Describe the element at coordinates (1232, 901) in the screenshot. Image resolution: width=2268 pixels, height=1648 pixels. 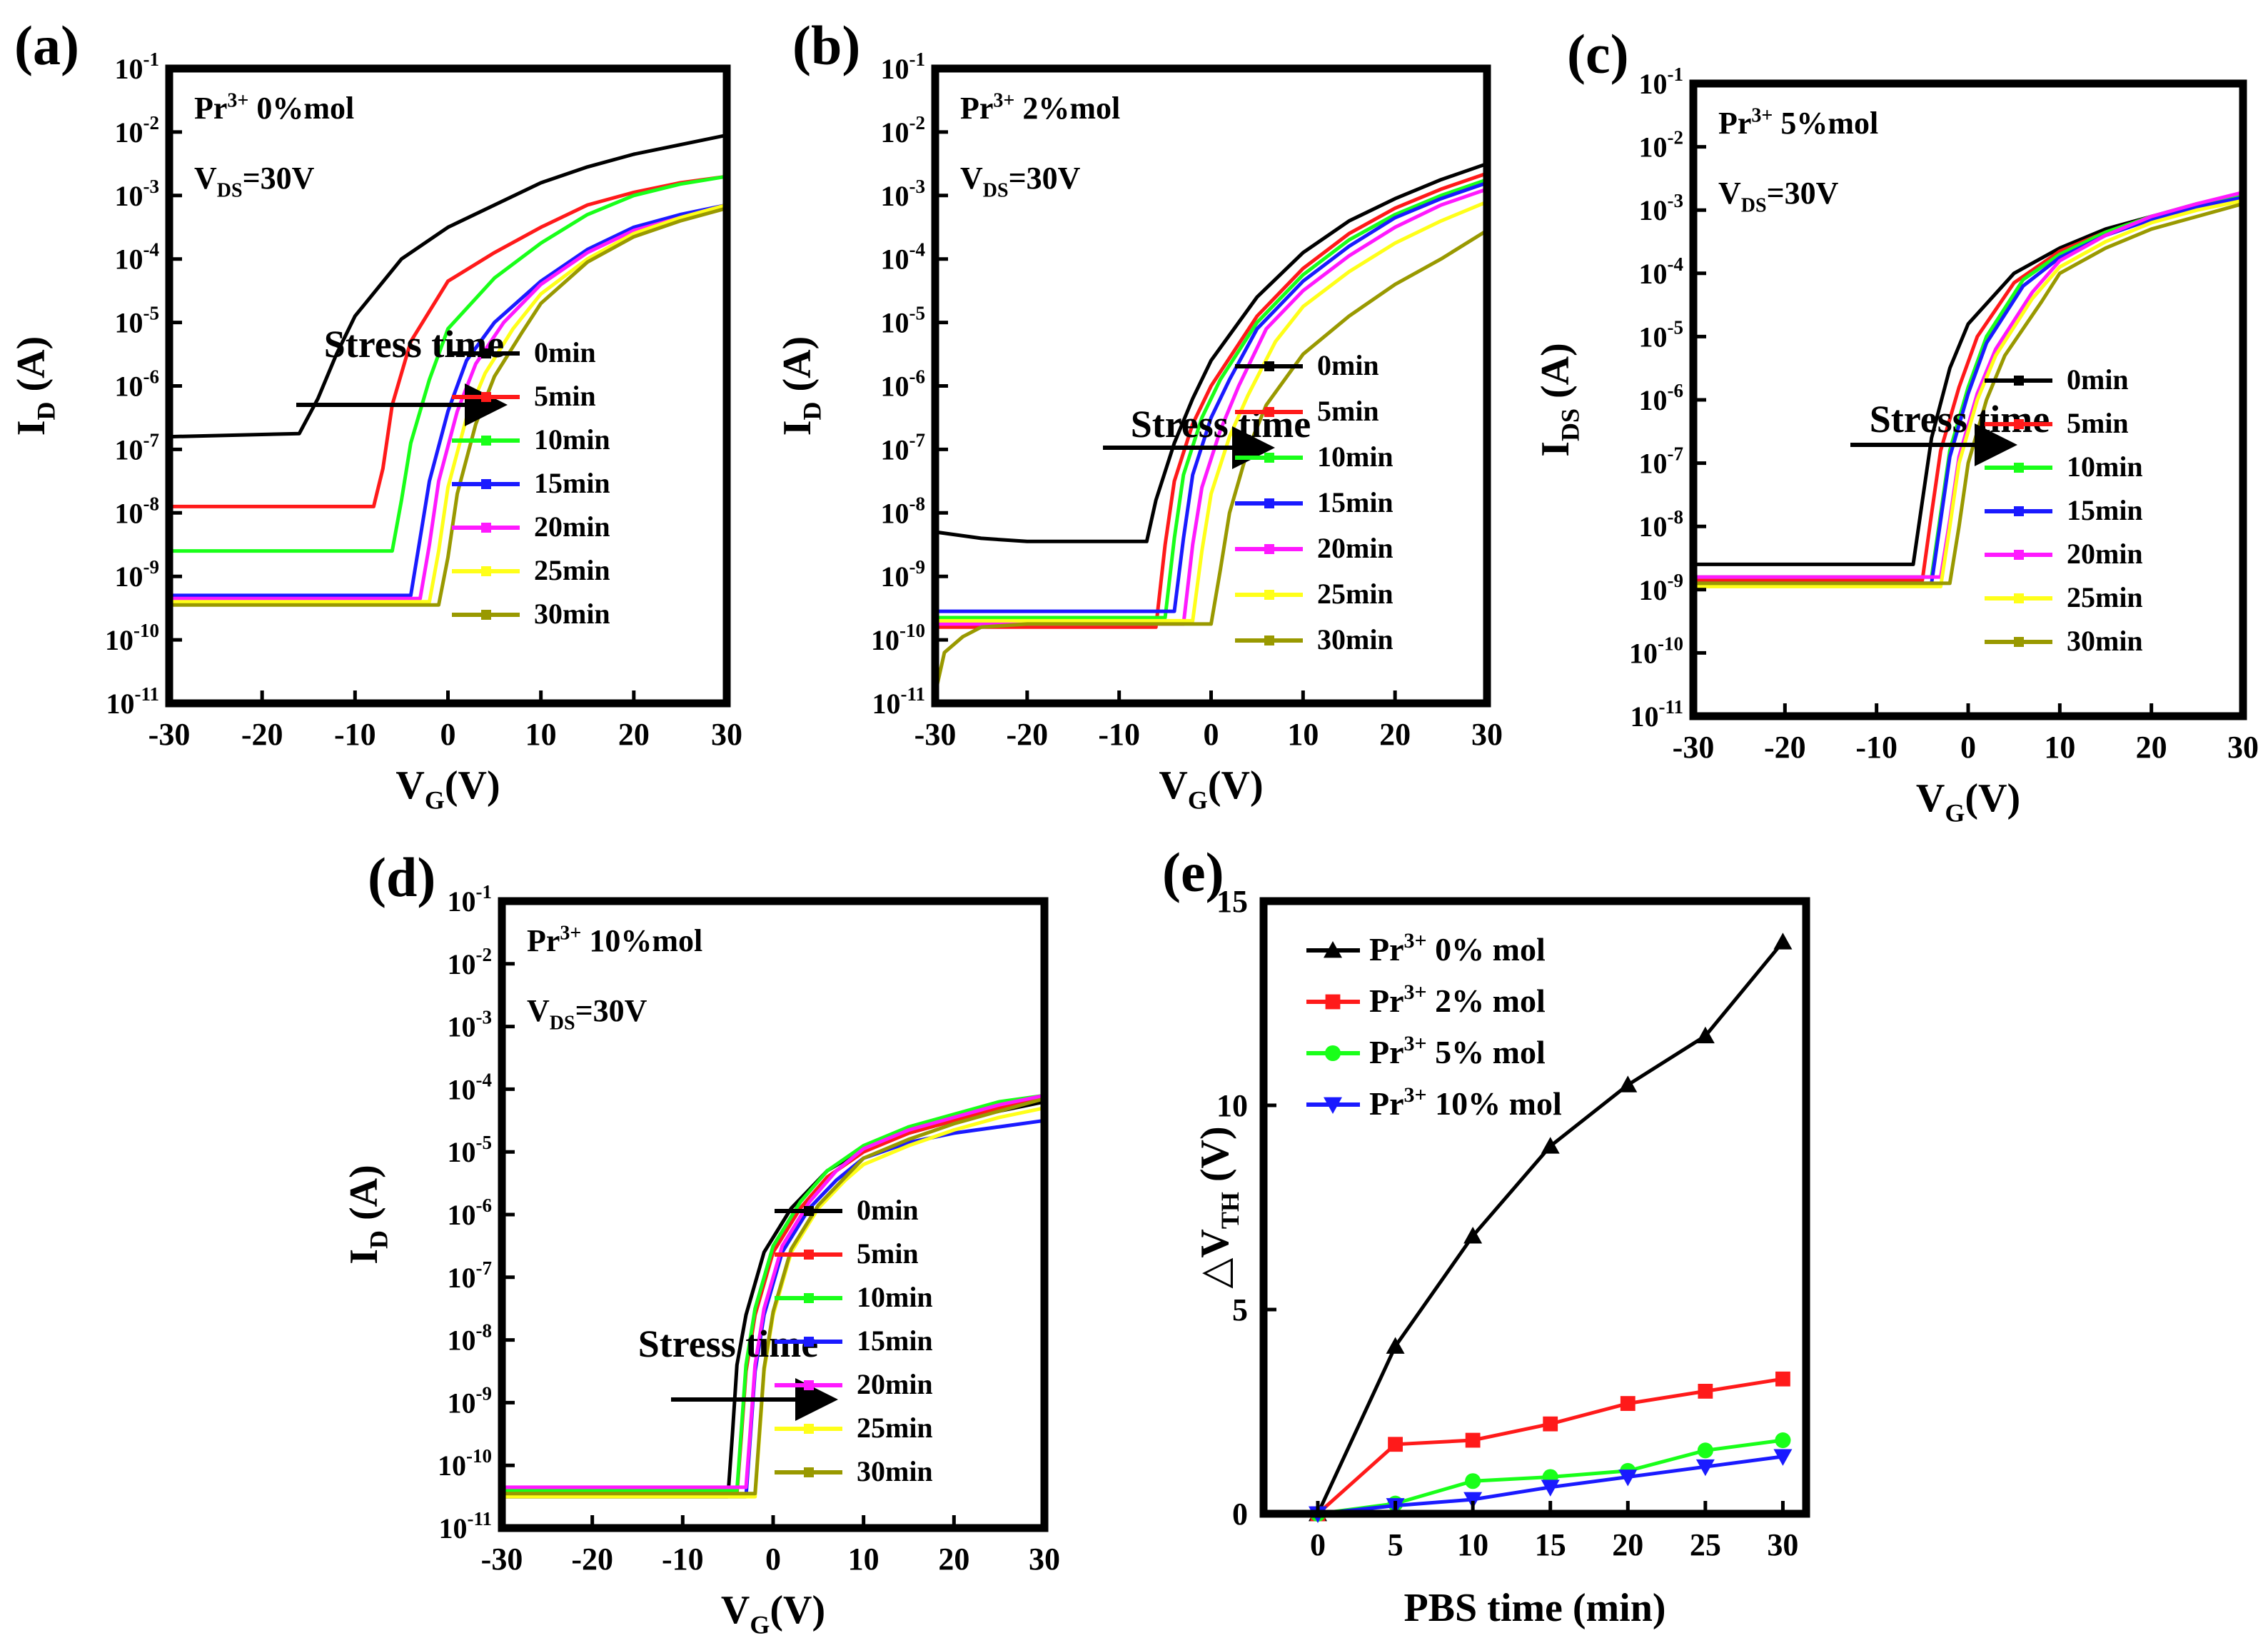
I see `y-tick-label: 15` at that location.